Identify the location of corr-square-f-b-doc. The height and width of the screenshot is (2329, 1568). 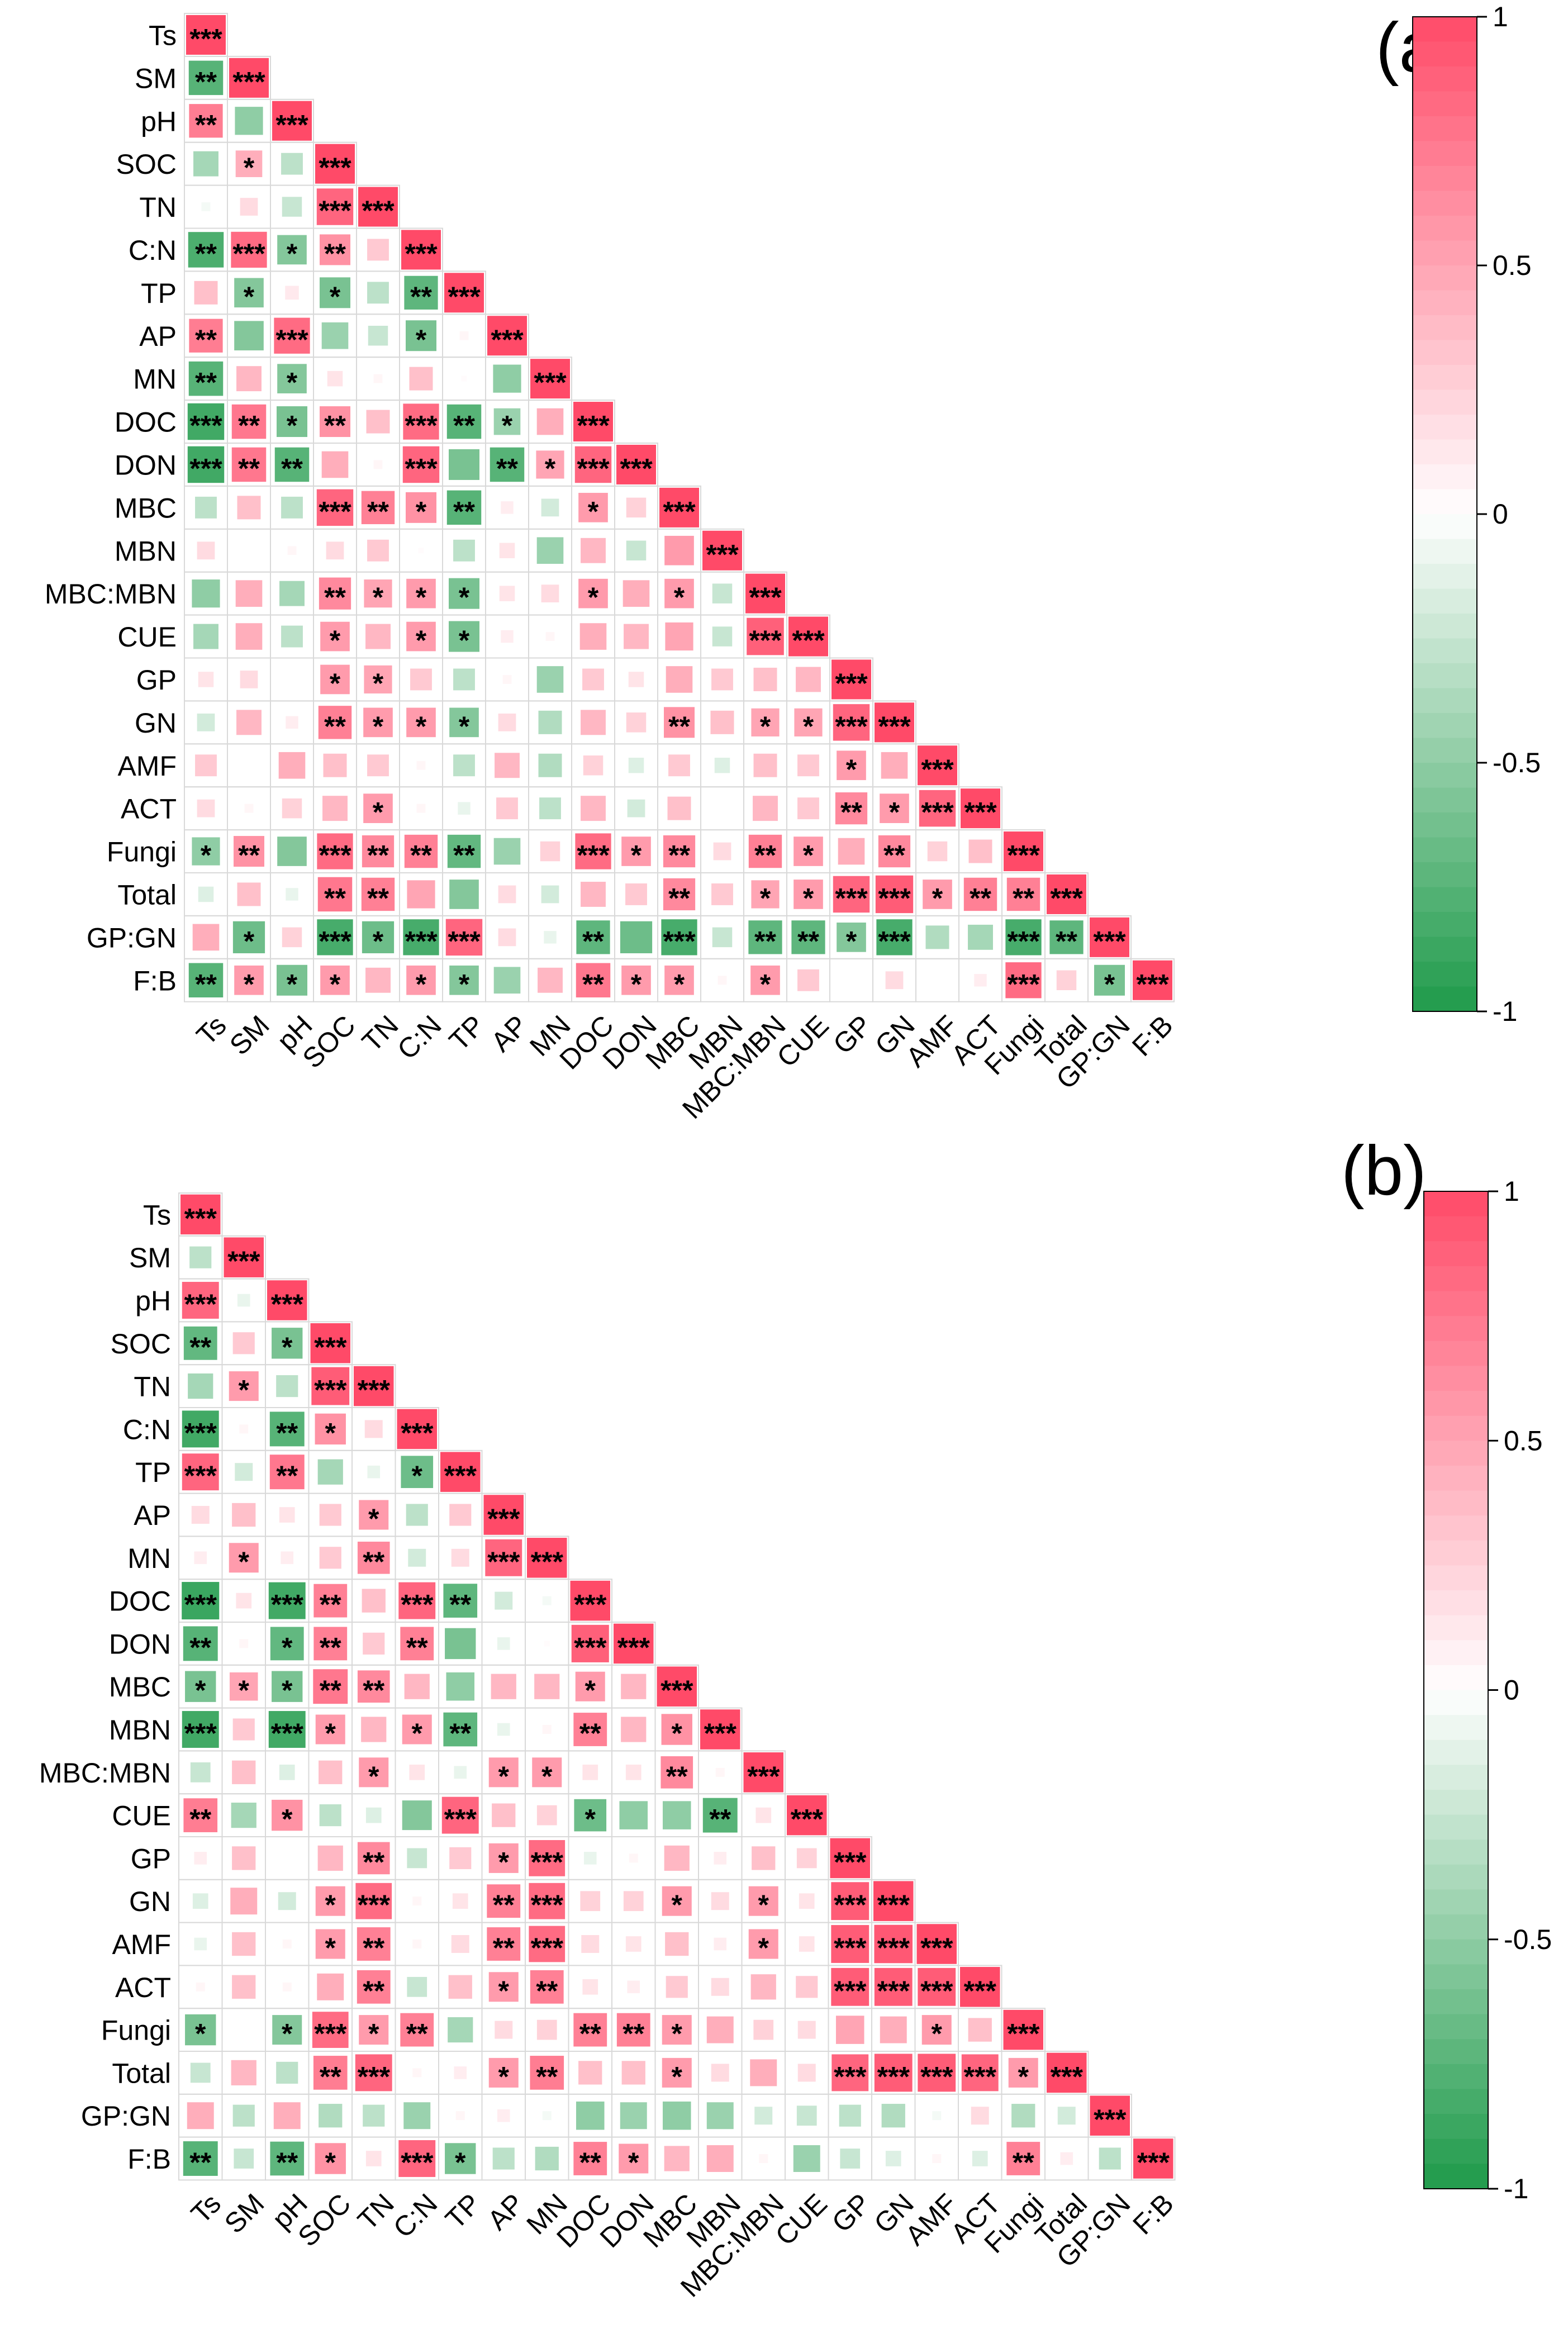
(590, 2158).